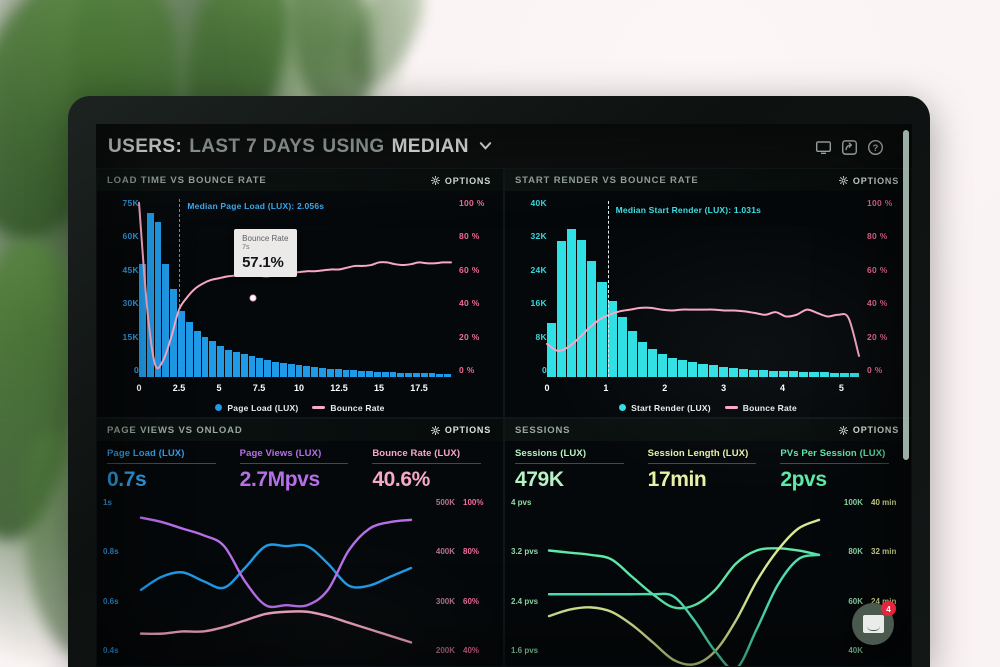  I want to click on axis-tick-label: 20 %, so click(877, 336).